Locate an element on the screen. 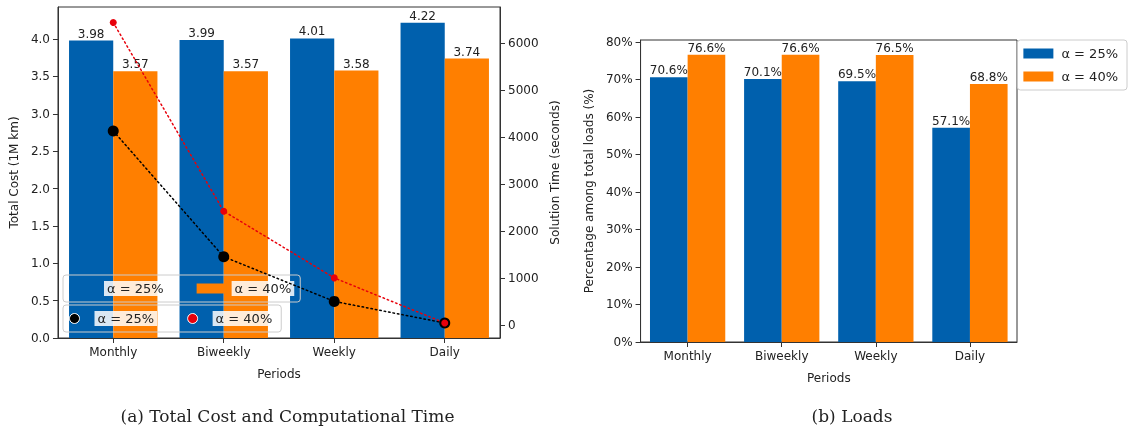  y-tick-label: 0.5 is located at coordinates (40, 300).